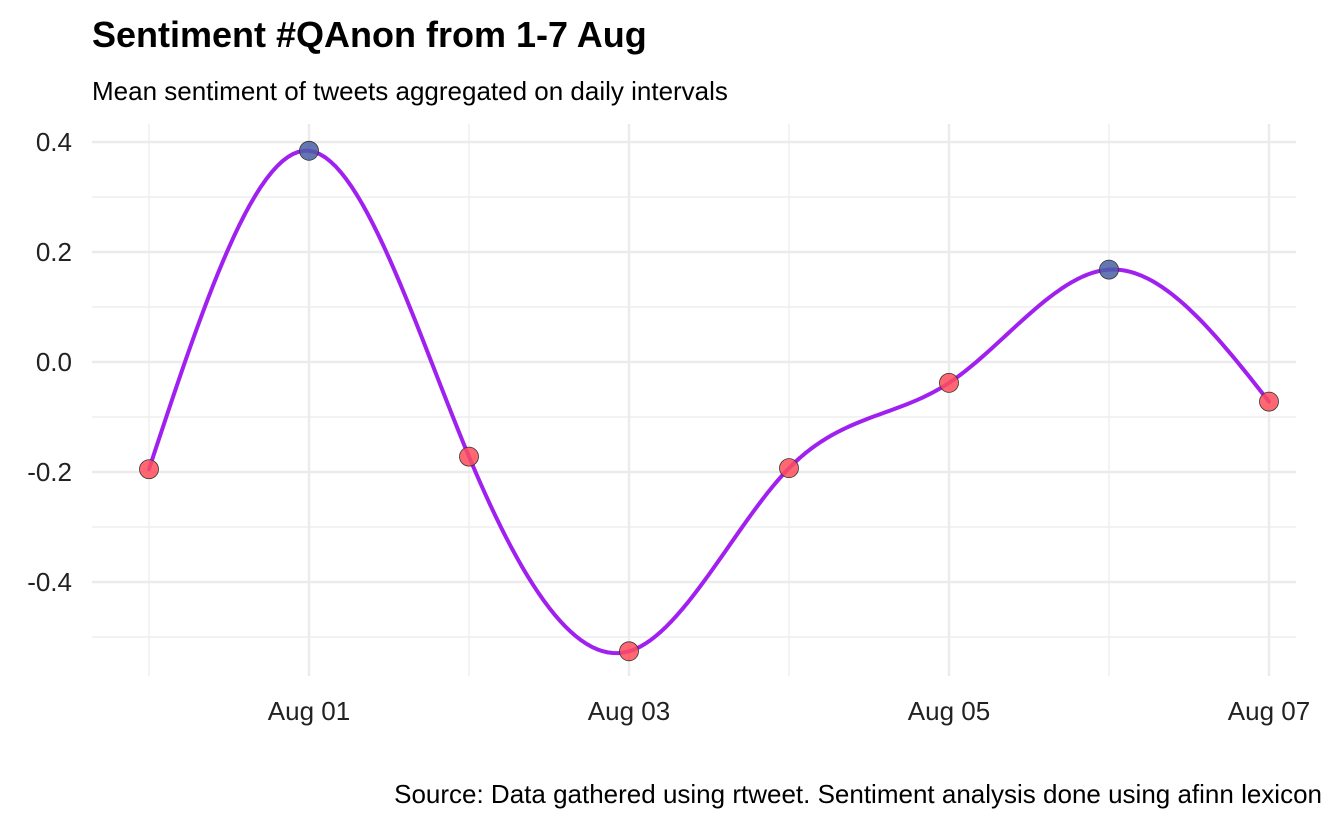 The height and width of the screenshot is (830, 1344). Describe the element at coordinates (369, 34) in the screenshot. I see `chart-title: Sentiment #QAnon from 1-7 Aug` at that location.